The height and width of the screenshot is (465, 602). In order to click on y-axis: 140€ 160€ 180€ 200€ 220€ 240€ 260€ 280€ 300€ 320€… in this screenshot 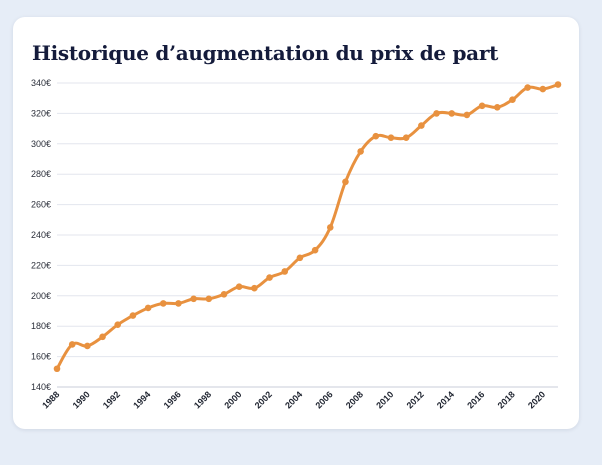, I will do `click(41, 235)`.